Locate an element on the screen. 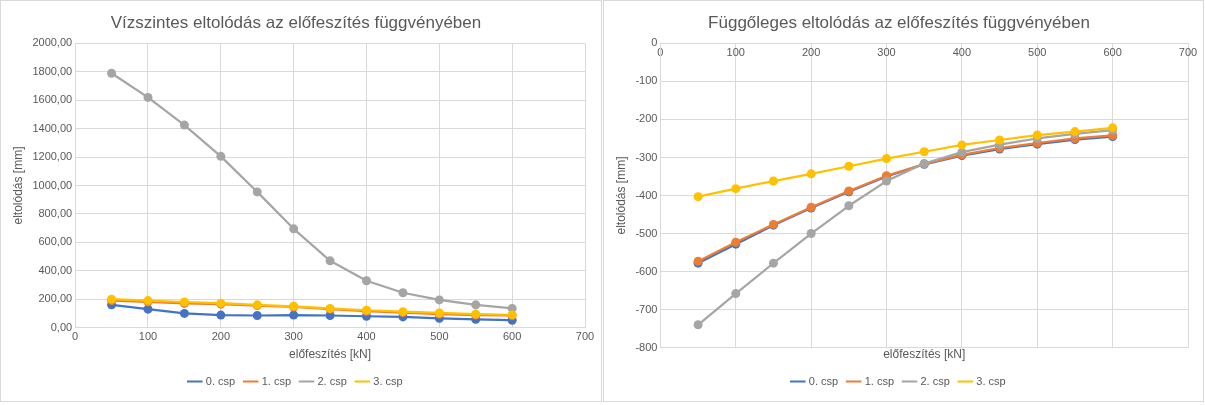 This screenshot has width=1205, height=405. y-tick-label: 1200,00 is located at coordinates (52, 156).